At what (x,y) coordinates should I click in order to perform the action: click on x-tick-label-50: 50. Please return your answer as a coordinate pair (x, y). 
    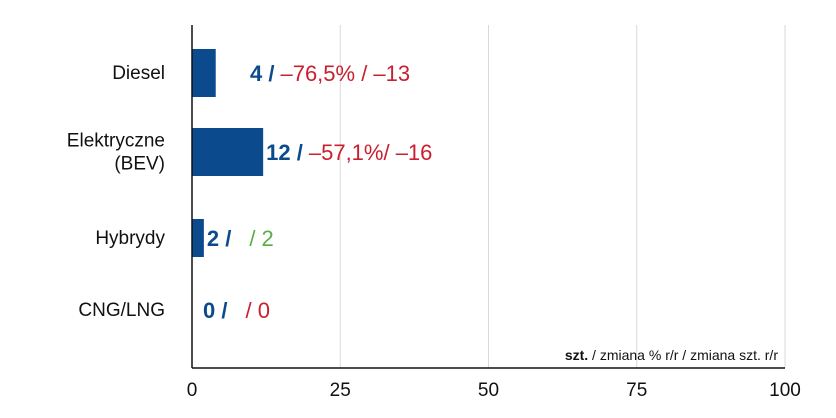
    Looking at the image, I should click on (488, 390).